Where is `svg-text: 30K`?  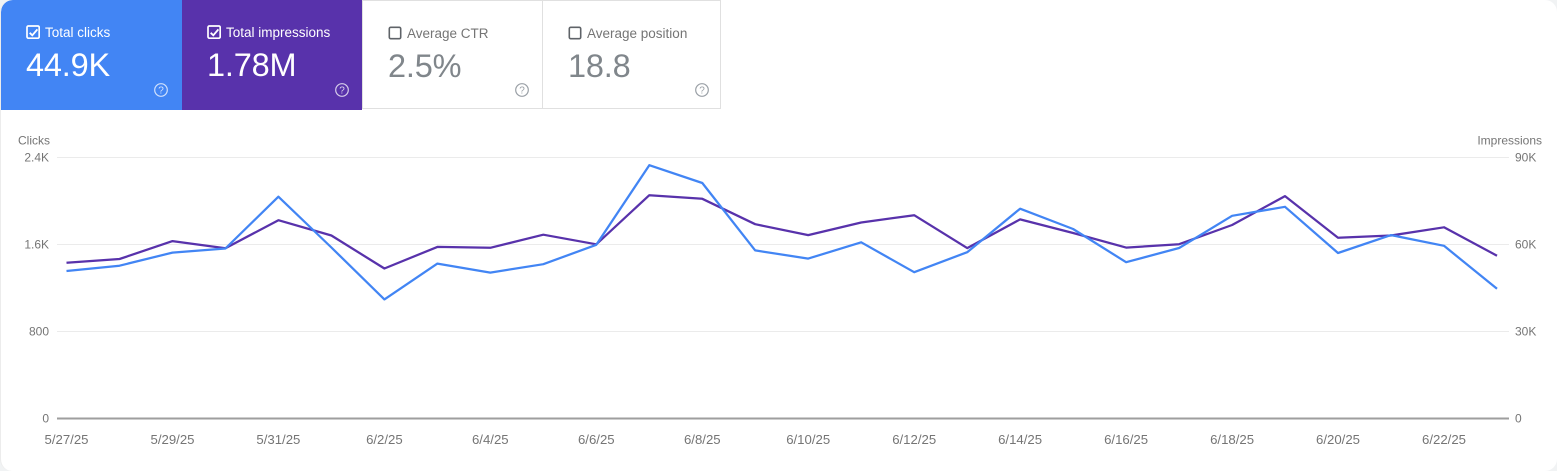 svg-text: 30K is located at coordinates (1525, 332).